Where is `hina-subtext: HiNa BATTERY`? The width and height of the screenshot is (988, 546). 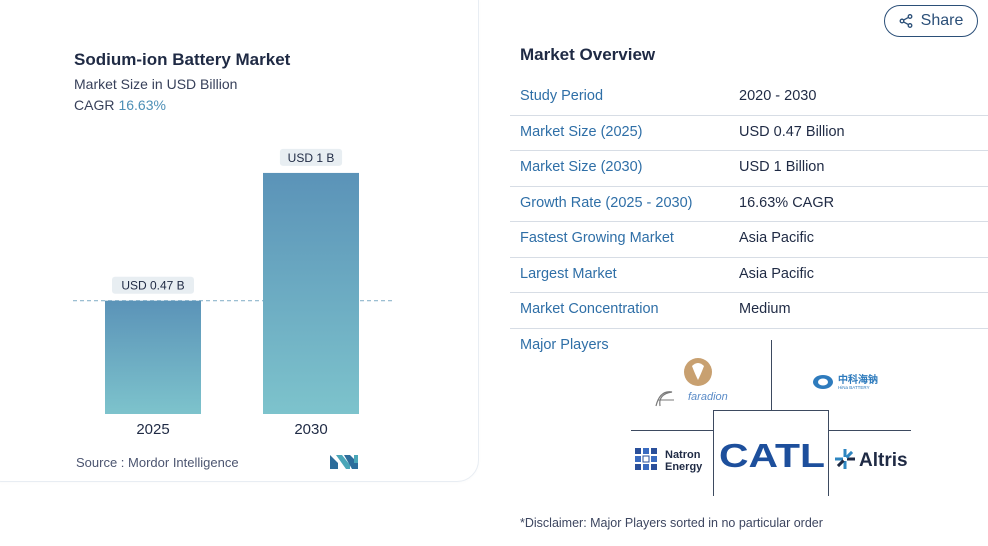
hina-subtext: HiNa BATTERY is located at coordinates (854, 387).